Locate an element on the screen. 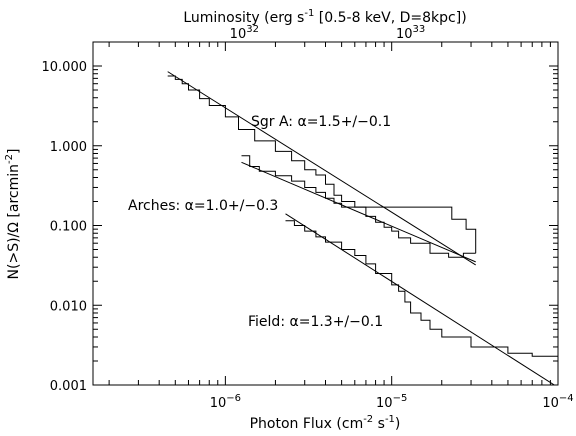 The height and width of the screenshot is (436, 576). arches-fit-line is located at coordinates (358, 212).